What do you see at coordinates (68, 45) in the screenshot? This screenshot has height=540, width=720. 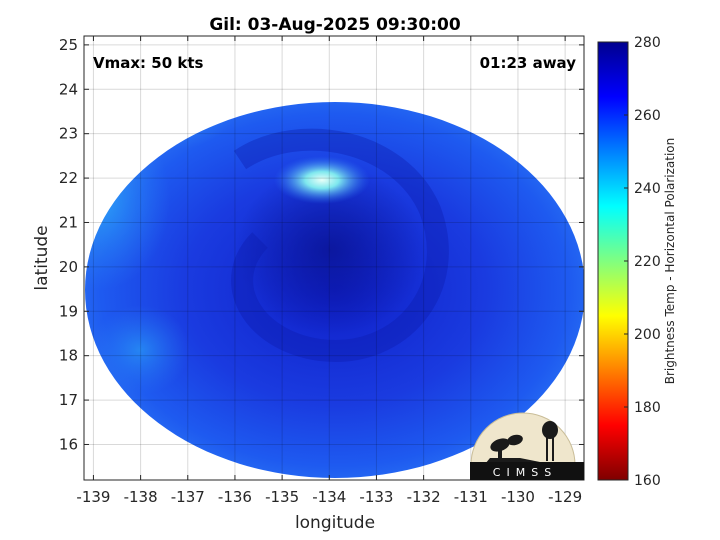 I see `y-tick-label: 25` at bounding box center [68, 45].